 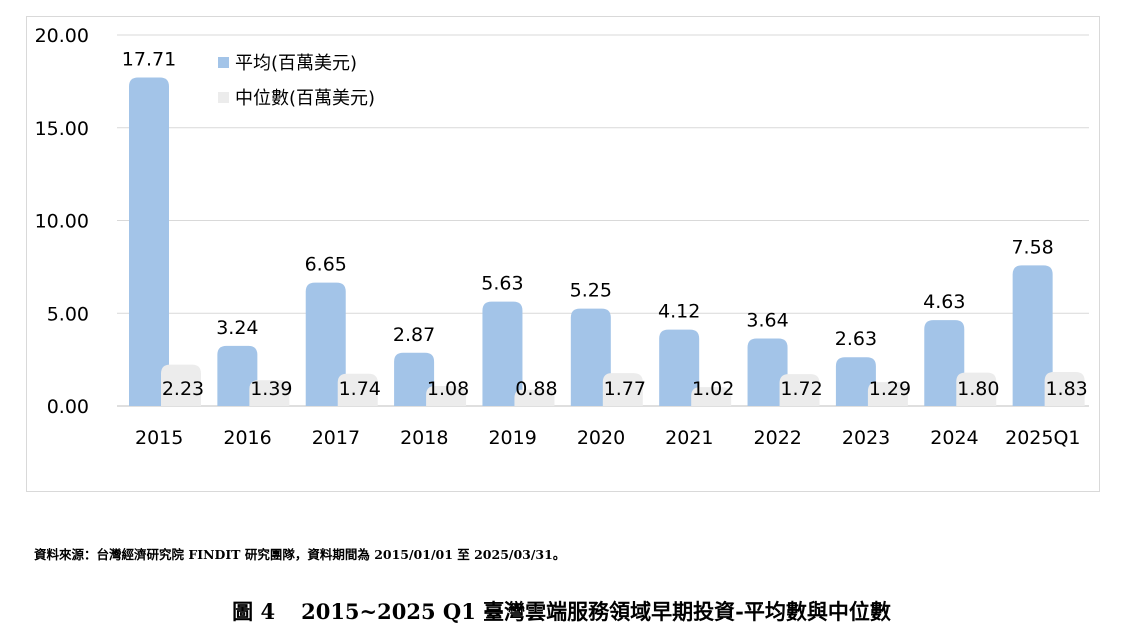 What do you see at coordinates (591, 291) in the screenshot?
I see `data-label-mean: 5.25` at bounding box center [591, 291].